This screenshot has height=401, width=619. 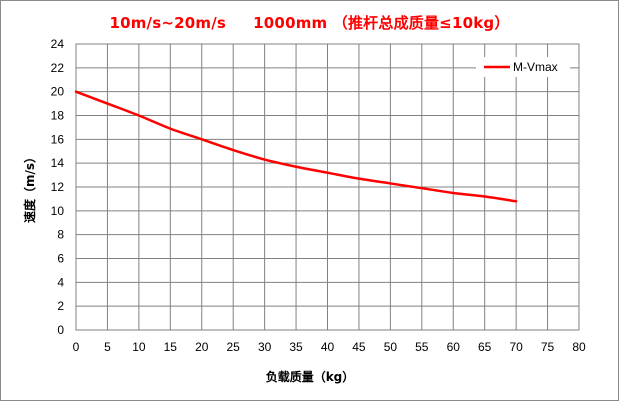 I want to click on legend-box, so click(x=523, y=67).